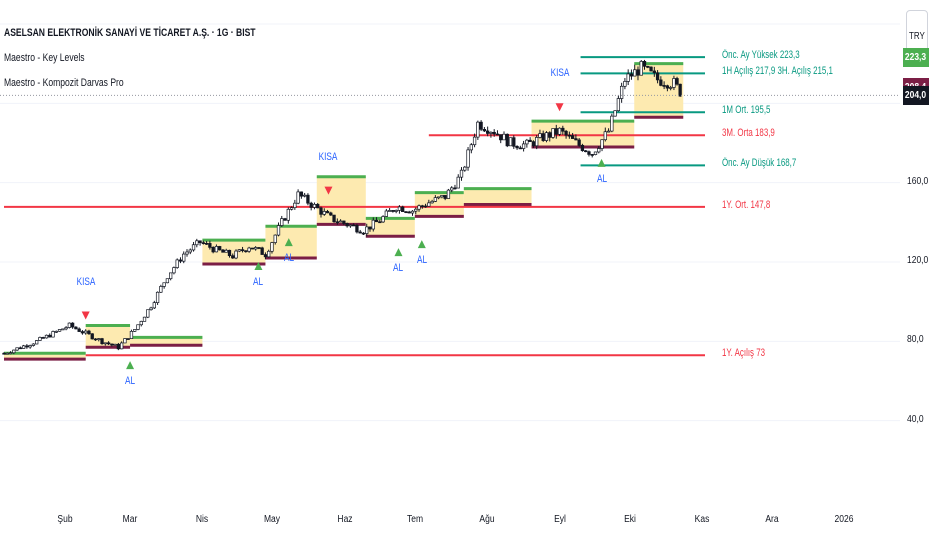  Describe the element at coordinates (759, 163) in the screenshot. I see `key-level-label: Önc. Ay Düşük 168,7` at that location.